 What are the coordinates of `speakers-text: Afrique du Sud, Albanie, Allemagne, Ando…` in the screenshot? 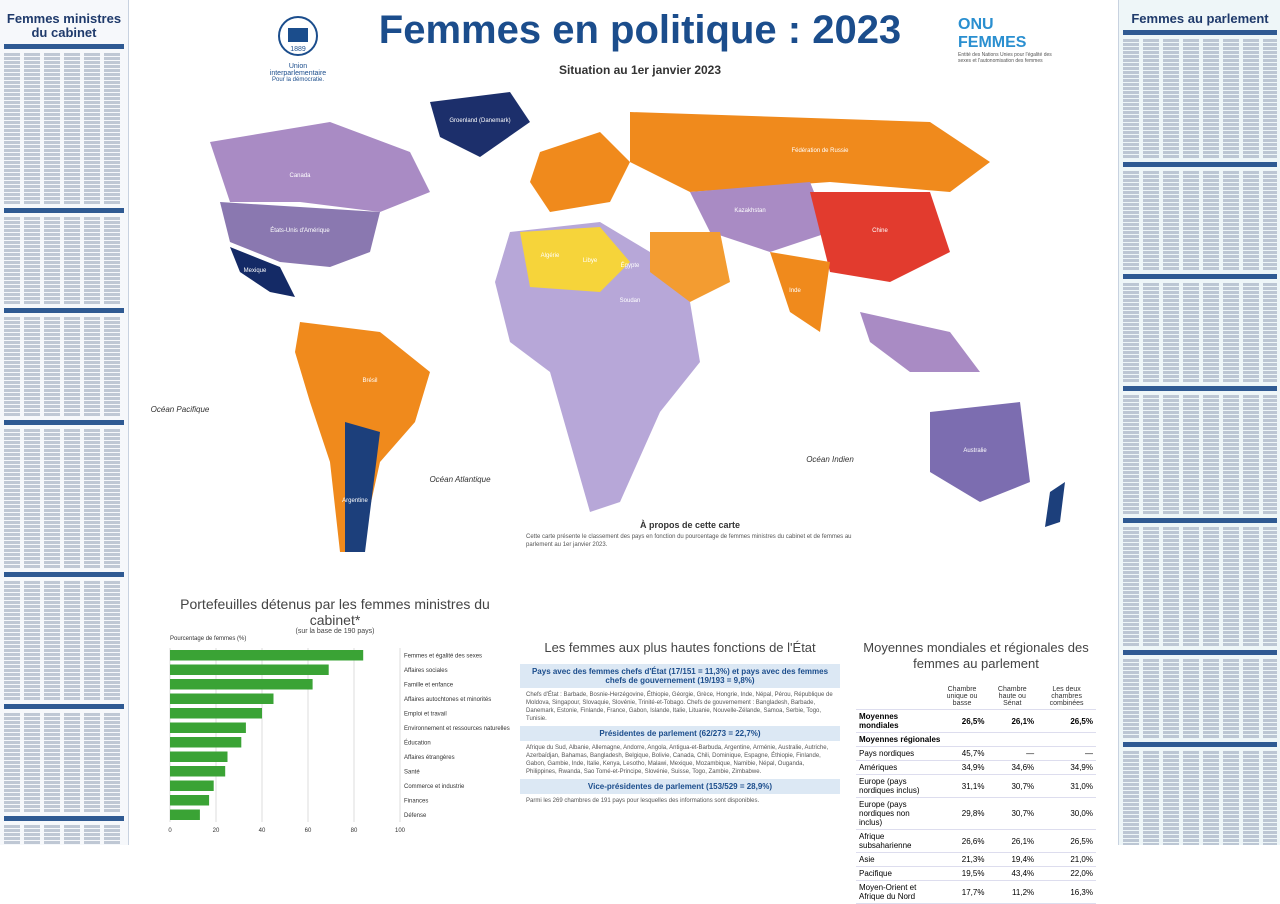 It's located at (677, 760).